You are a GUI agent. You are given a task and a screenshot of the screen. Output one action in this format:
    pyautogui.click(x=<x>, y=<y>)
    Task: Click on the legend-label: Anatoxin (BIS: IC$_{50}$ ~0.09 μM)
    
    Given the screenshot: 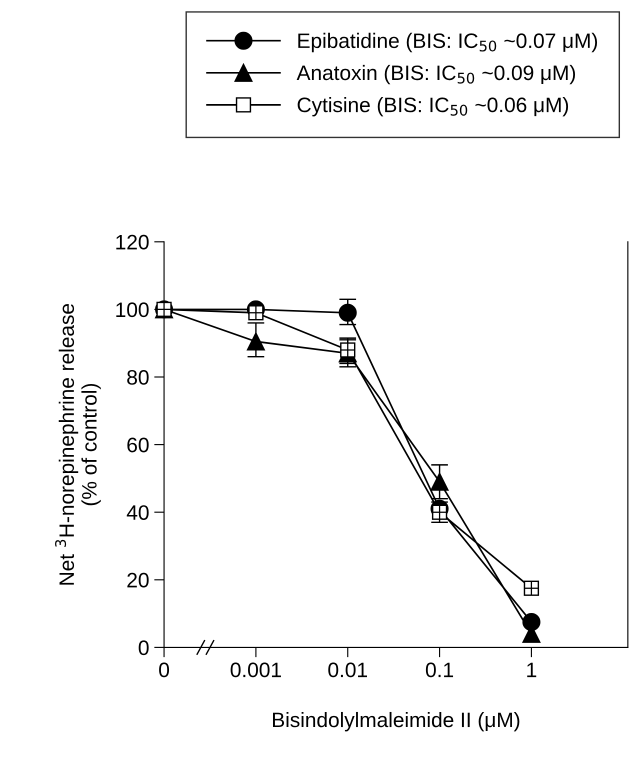 What is the action you would take?
    pyautogui.click(x=436, y=74)
    